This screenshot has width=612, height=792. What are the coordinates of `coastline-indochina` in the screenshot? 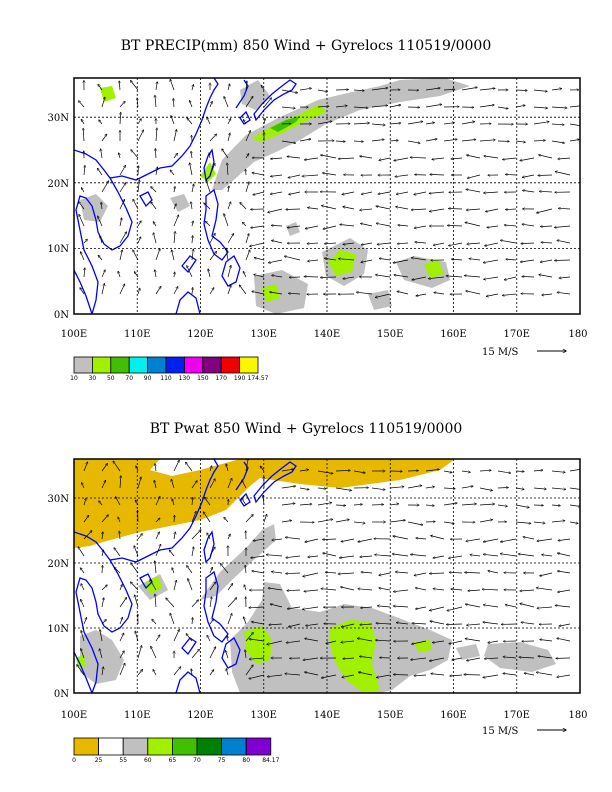 It's located at (104, 626).